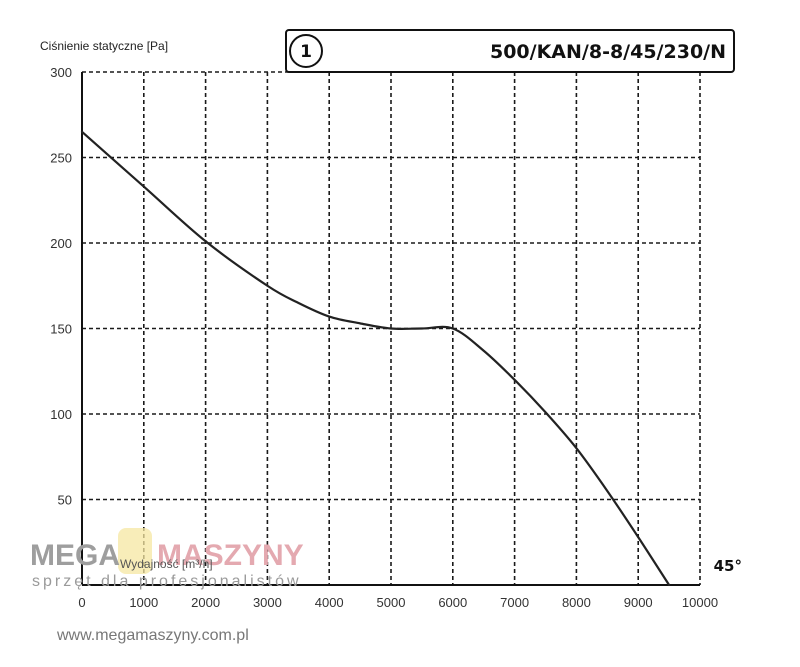 This screenshot has width=800, height=667. What do you see at coordinates (61, 72) in the screenshot?
I see `y-tick-label-5: 300` at bounding box center [61, 72].